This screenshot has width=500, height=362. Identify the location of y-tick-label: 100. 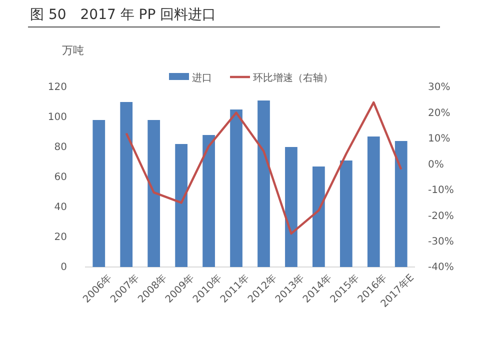
(57, 118).